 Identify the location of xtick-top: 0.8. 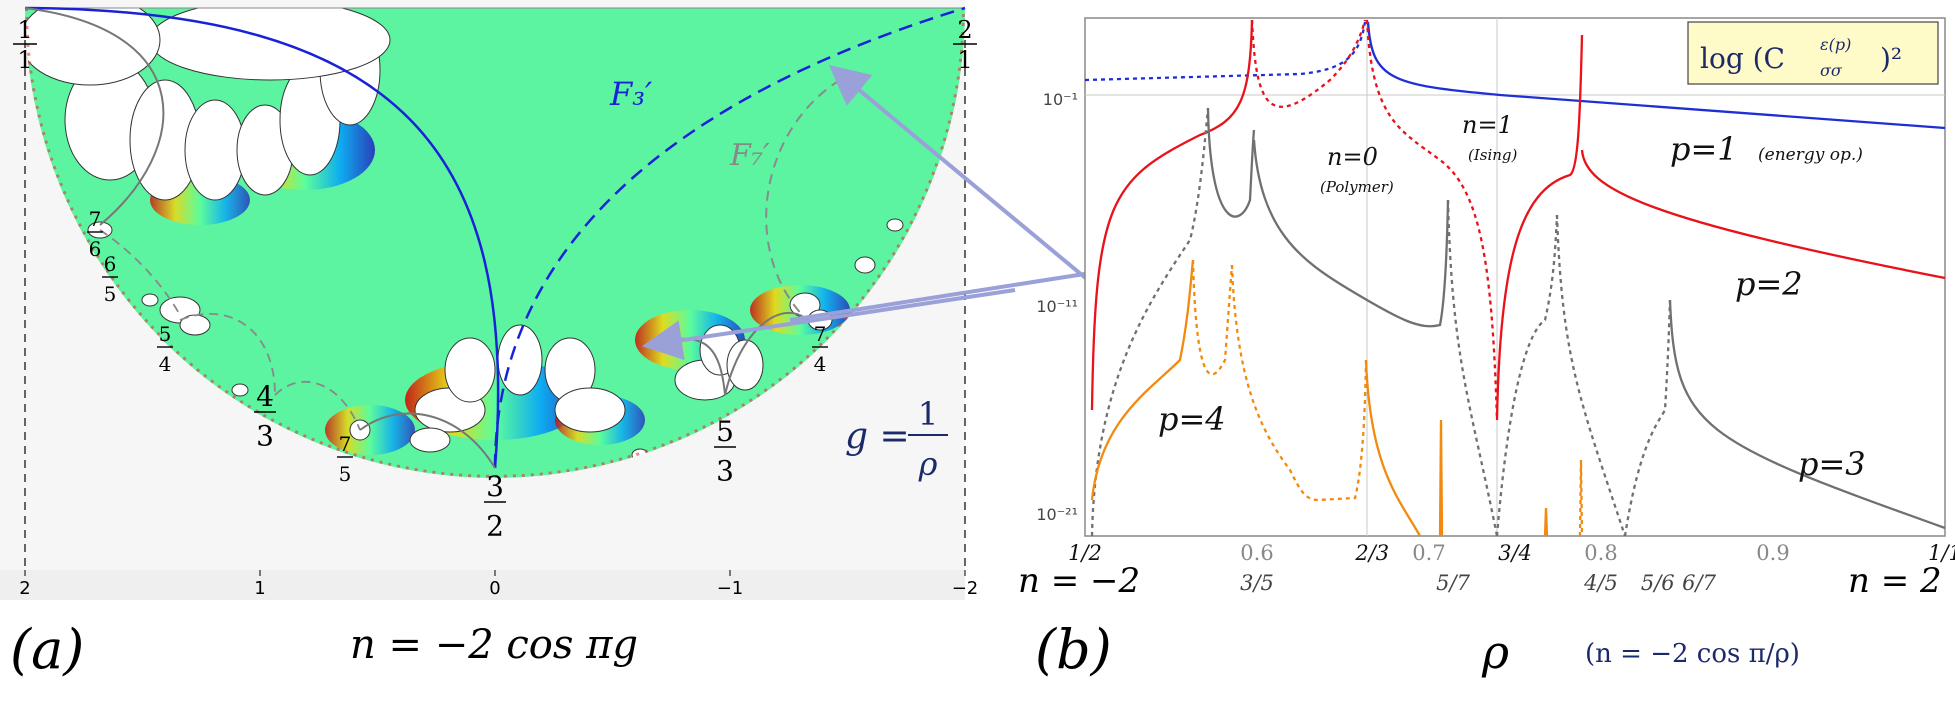
(1600, 553).